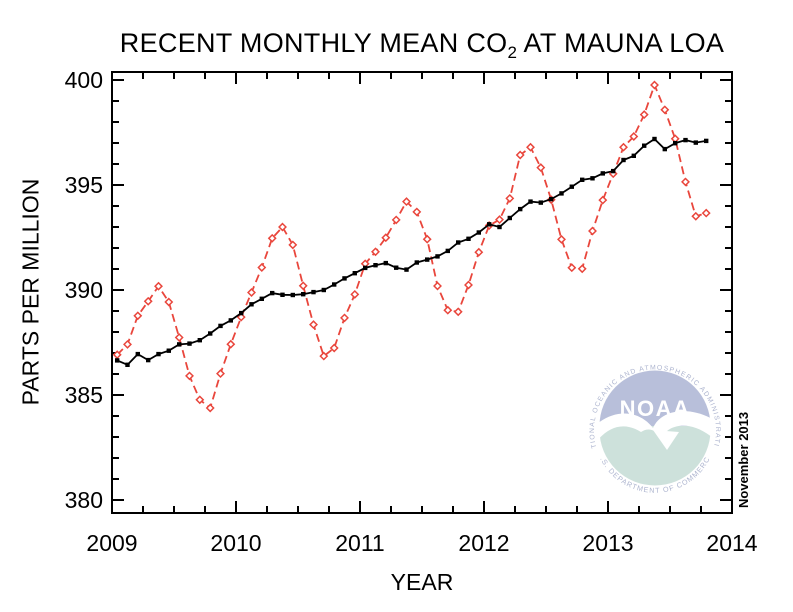 Image resolution: width=793 pixels, height=612 pixels. What do you see at coordinates (84, 395) in the screenshot?
I see `y-tick-label: 385` at bounding box center [84, 395].